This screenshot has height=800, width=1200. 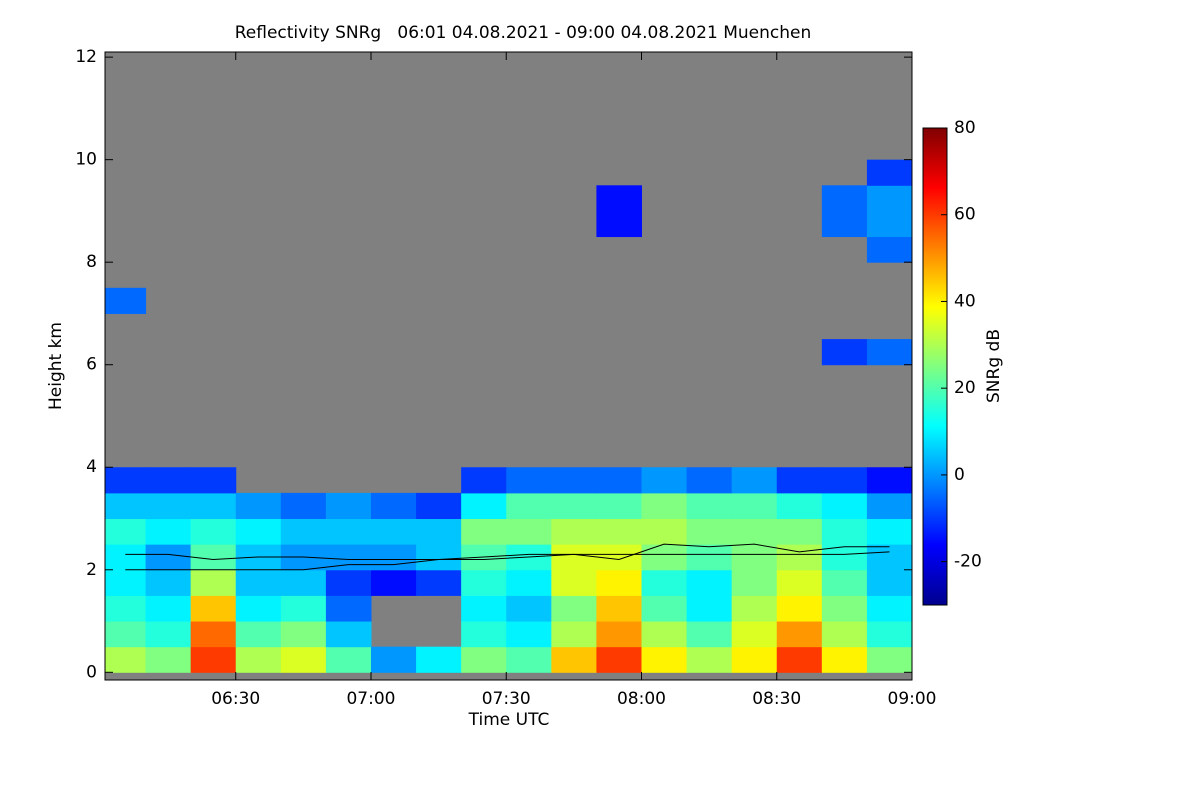 What do you see at coordinates (86, 57) in the screenshot?
I see `y-tick-label: 12` at bounding box center [86, 57].